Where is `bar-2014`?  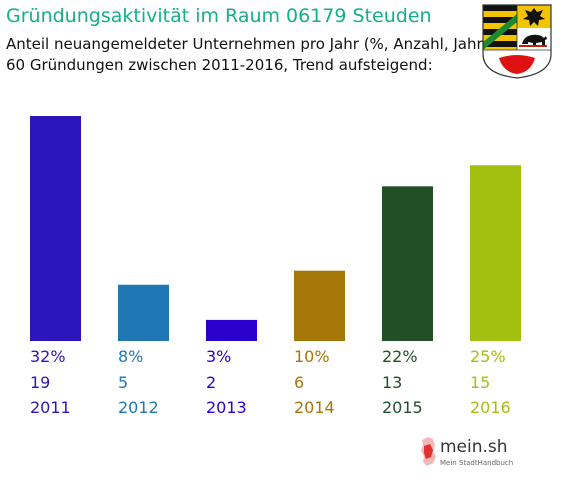
bar-2014 is located at coordinates (319, 305).